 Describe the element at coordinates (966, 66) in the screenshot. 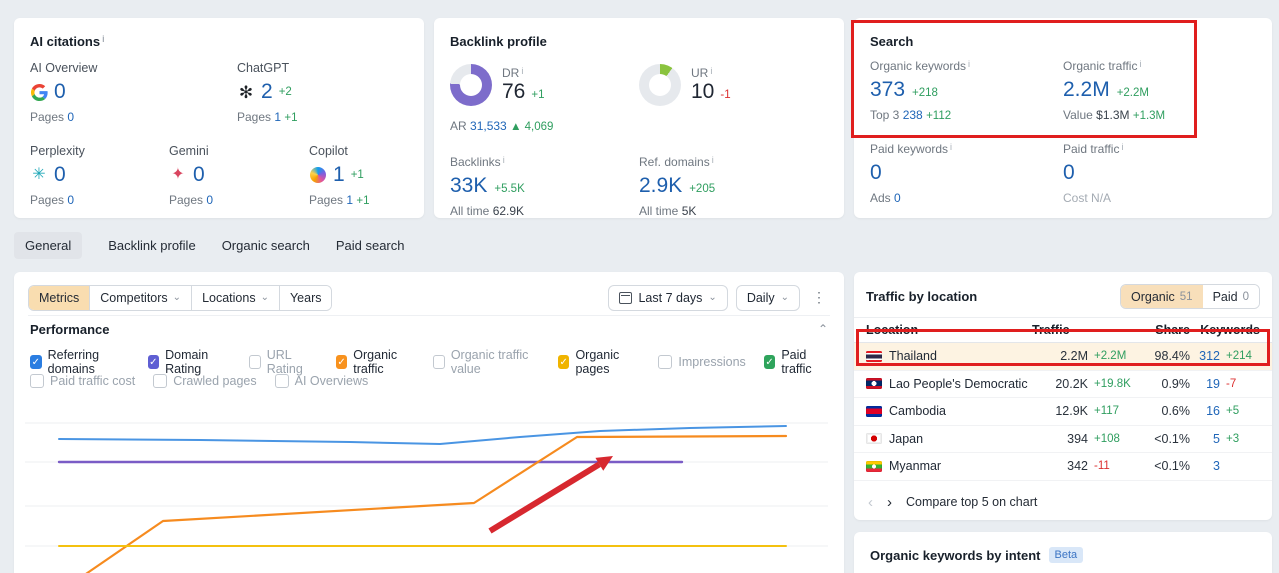

I see `organic-keywords-label: Organic keywords` at that location.